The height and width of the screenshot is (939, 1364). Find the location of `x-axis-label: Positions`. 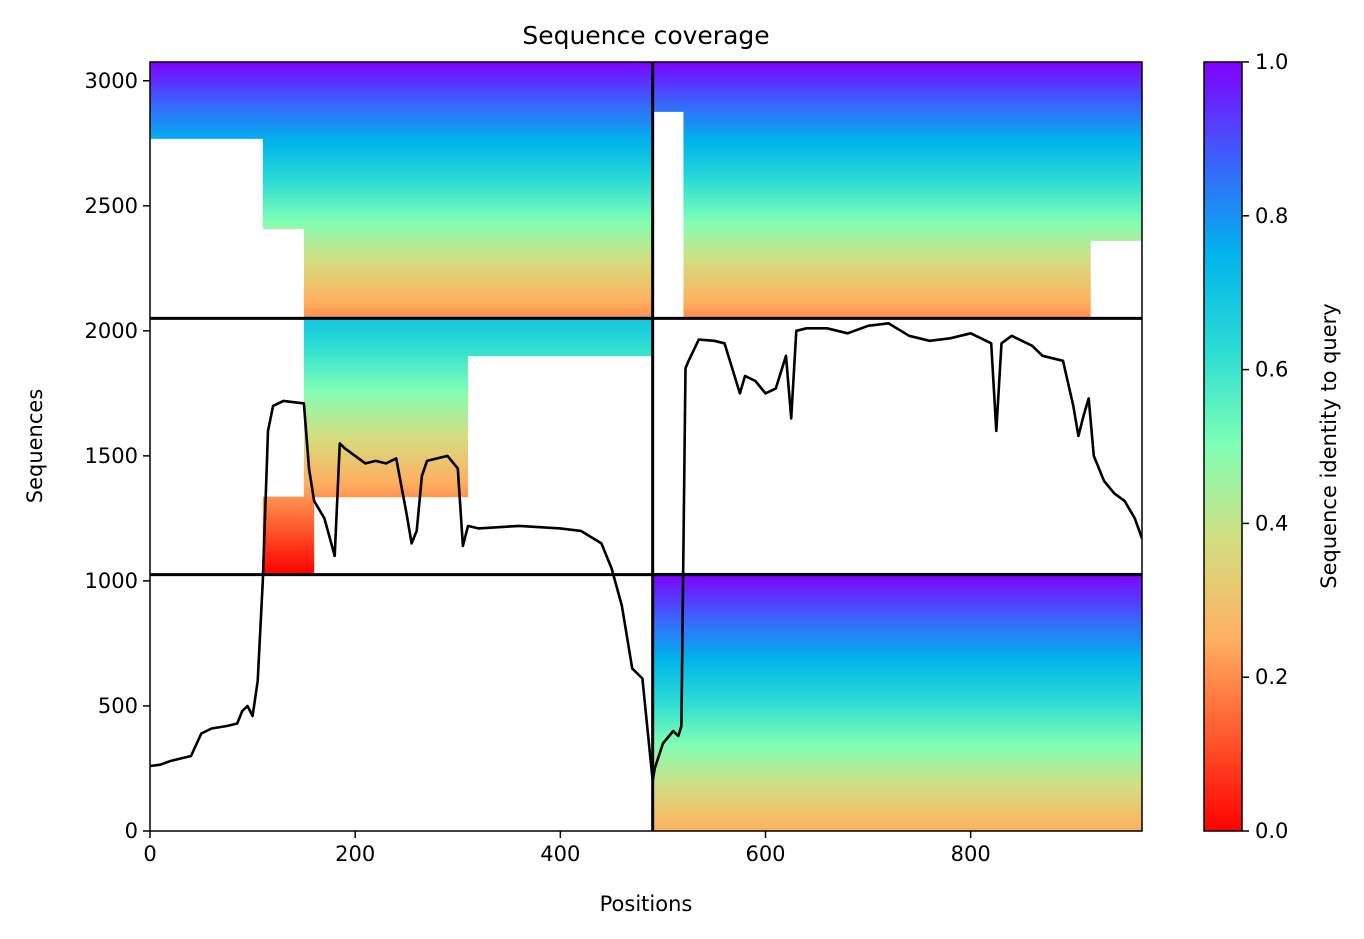

x-axis-label: Positions is located at coordinates (646, 904).